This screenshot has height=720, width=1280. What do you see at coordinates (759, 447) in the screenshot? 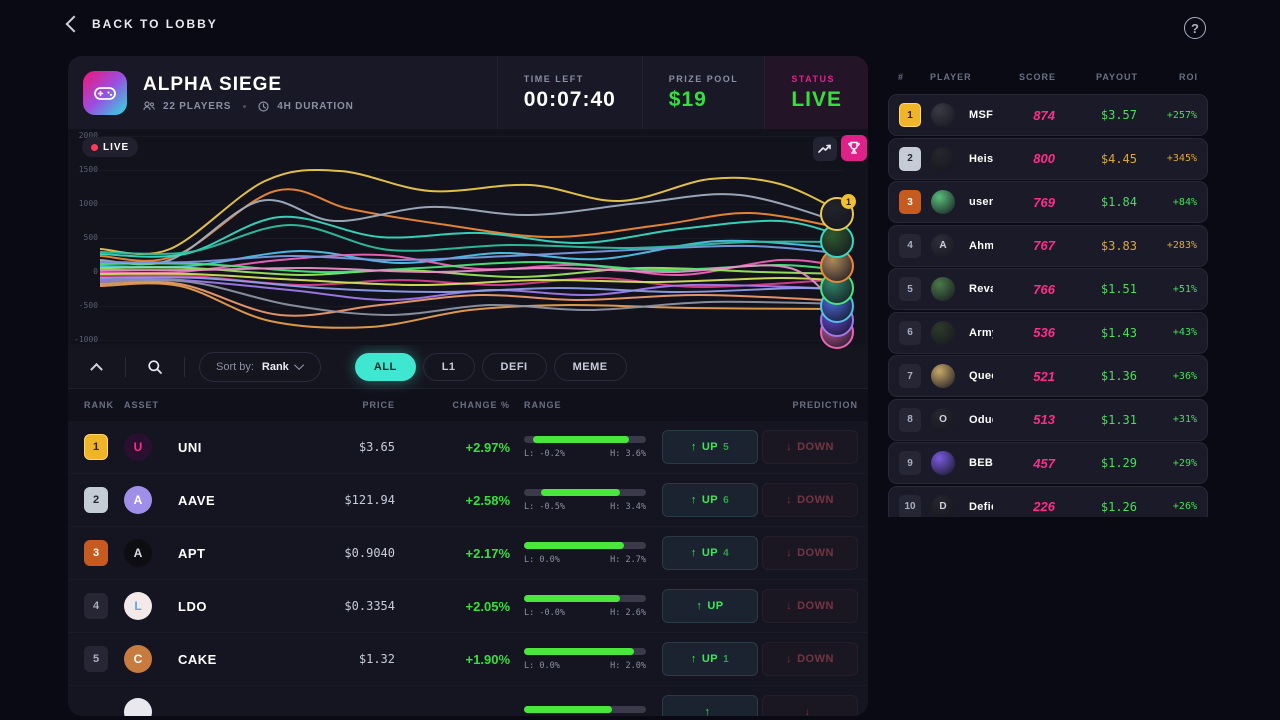
I see `prediction-cell: ↑ UP 5 ↓ DOWN` at bounding box center [759, 447].